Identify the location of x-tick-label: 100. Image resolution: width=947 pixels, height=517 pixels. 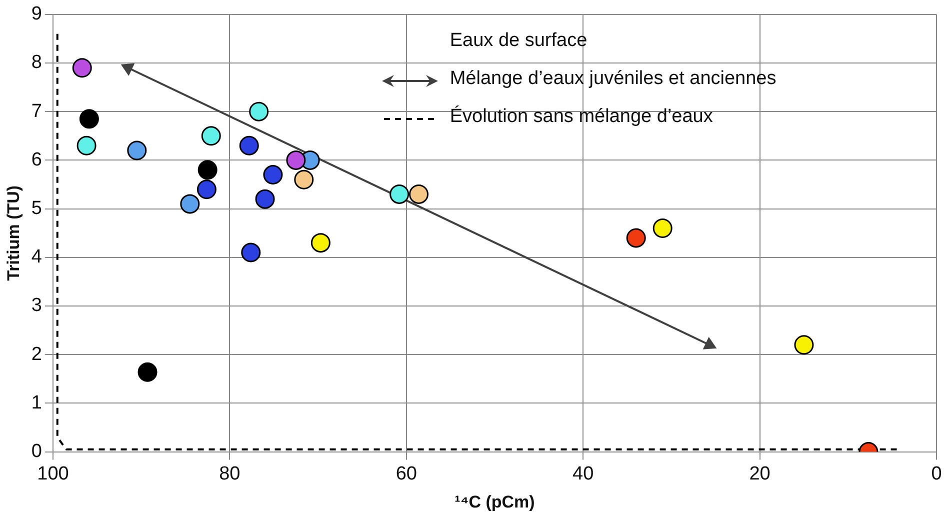
(53, 473).